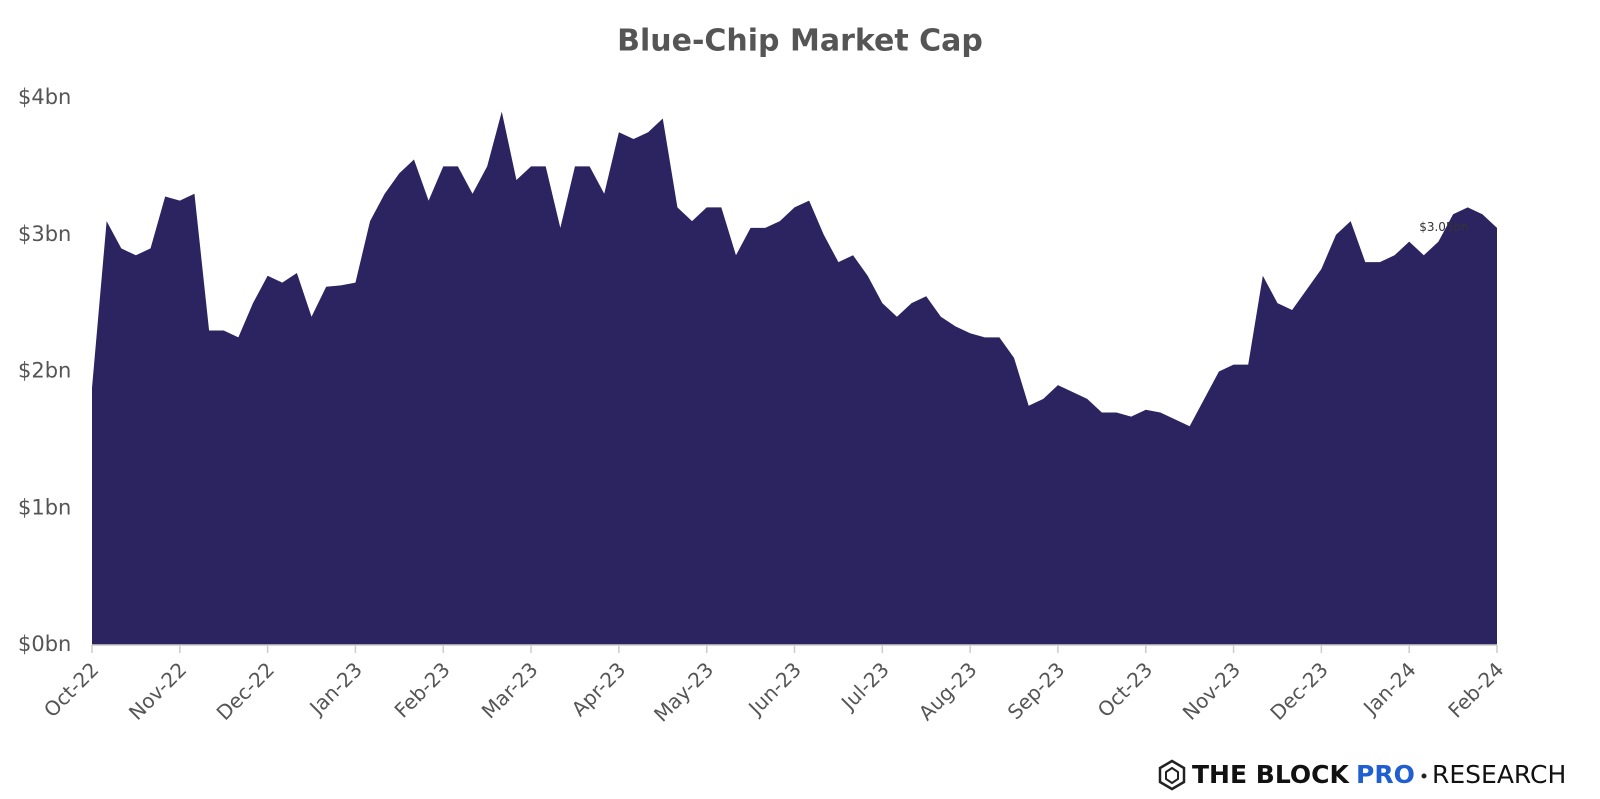 The image size is (1600, 799). Describe the element at coordinates (1298, 690) in the screenshot. I see `x-tick-label: Dec-23` at that location.